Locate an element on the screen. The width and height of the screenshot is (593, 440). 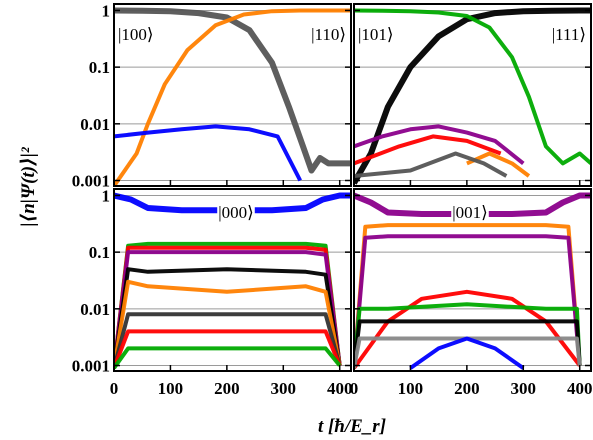
state-label: |101⟩ is located at coordinates (376, 34).